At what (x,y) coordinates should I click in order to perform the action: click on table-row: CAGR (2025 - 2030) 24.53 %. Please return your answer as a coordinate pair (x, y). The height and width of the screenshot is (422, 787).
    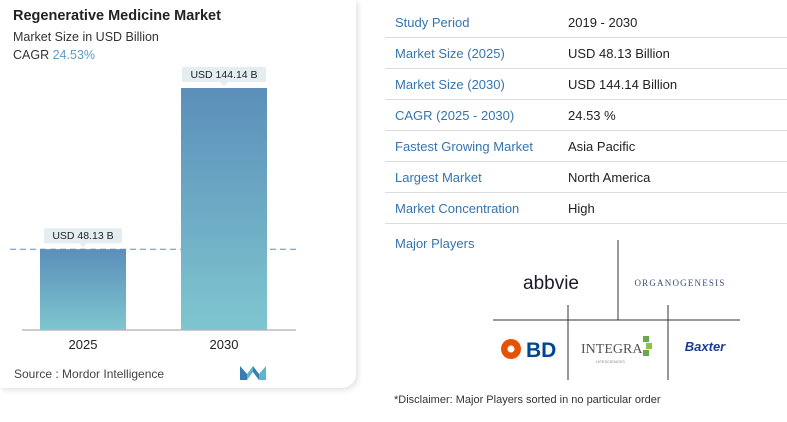
    Looking at the image, I should click on (586, 115).